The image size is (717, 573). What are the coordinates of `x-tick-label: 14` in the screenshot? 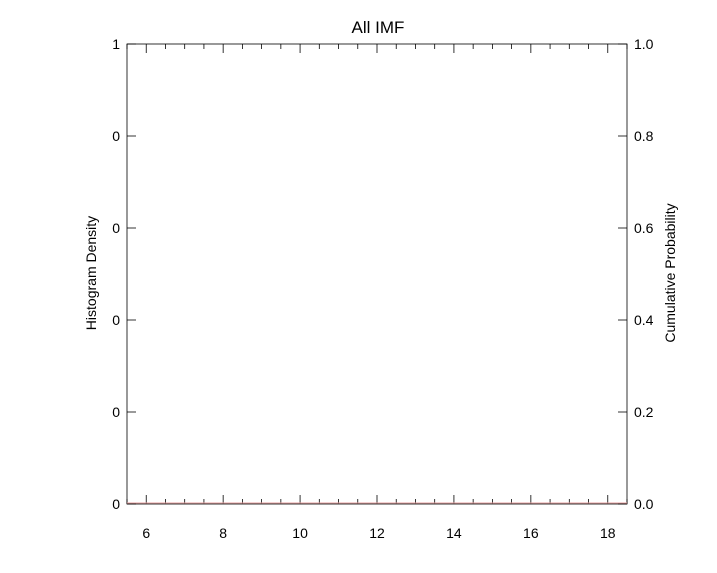 It's located at (454, 533).